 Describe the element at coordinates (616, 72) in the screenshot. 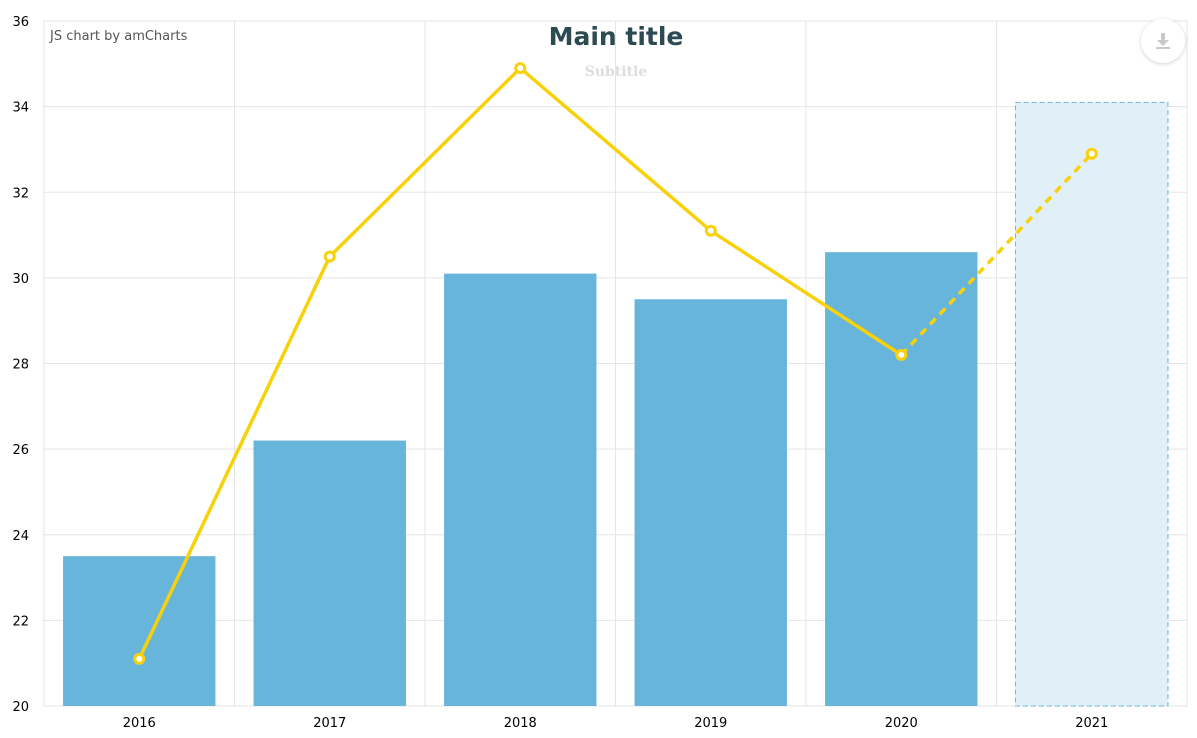

I see `chart-subtitle: Subtitle` at that location.